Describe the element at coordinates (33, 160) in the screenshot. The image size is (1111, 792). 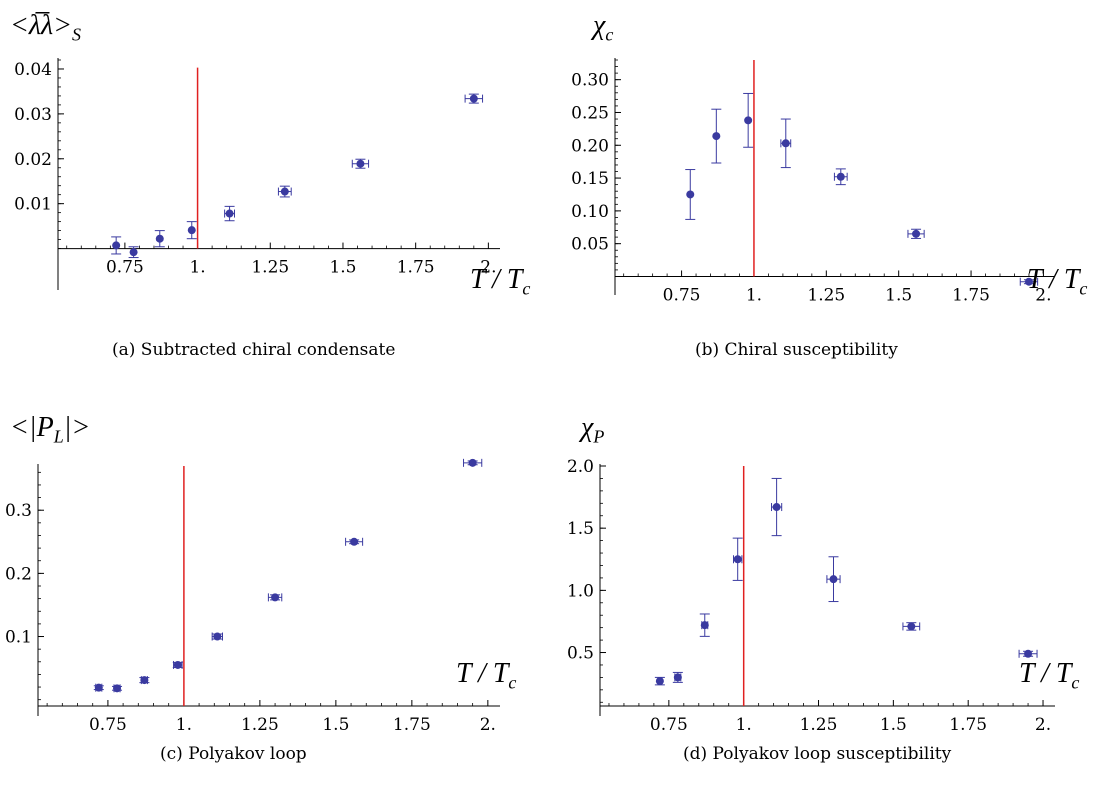
I see `y-tick-label: 0.02` at that location.